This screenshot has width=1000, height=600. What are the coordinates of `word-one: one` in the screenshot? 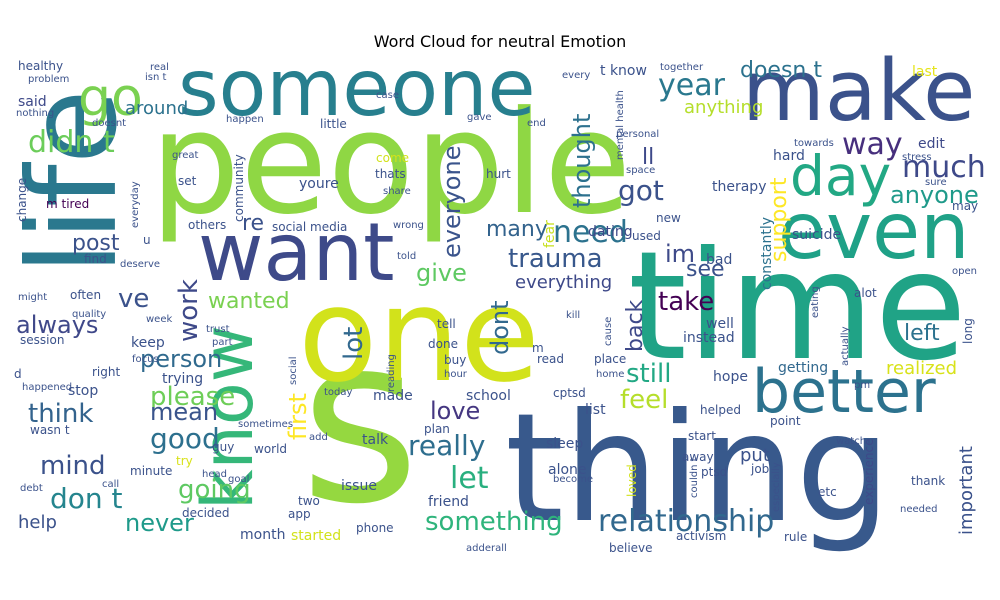 It's located at (419, 335).